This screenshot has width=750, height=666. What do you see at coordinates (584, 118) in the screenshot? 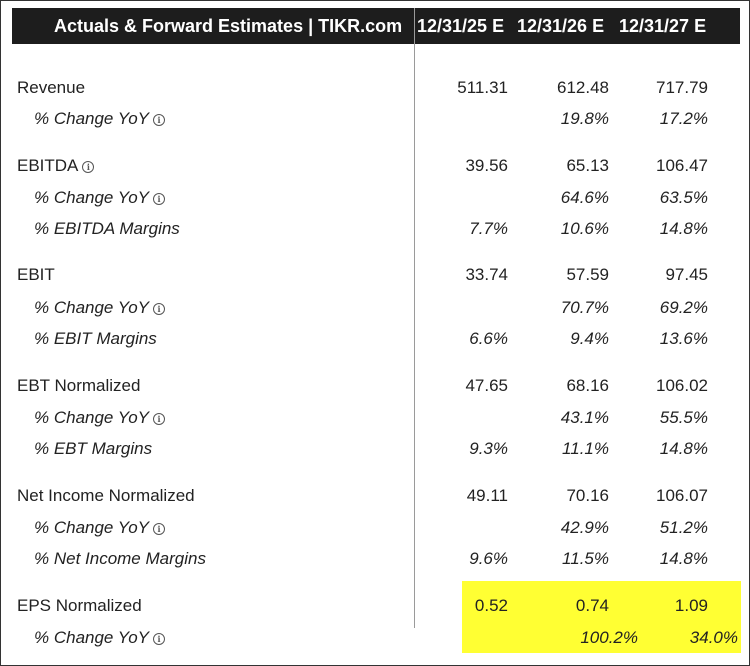
I see `cell-value: 19.8%` at bounding box center [584, 118].